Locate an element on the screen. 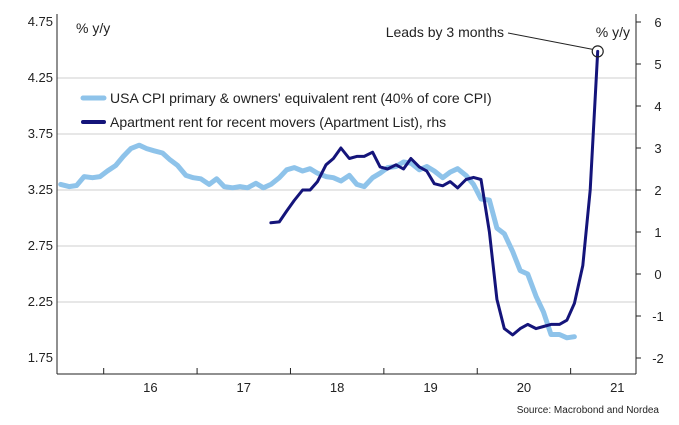 The height and width of the screenshot is (425, 679). annotation-marker is located at coordinates (597, 51).